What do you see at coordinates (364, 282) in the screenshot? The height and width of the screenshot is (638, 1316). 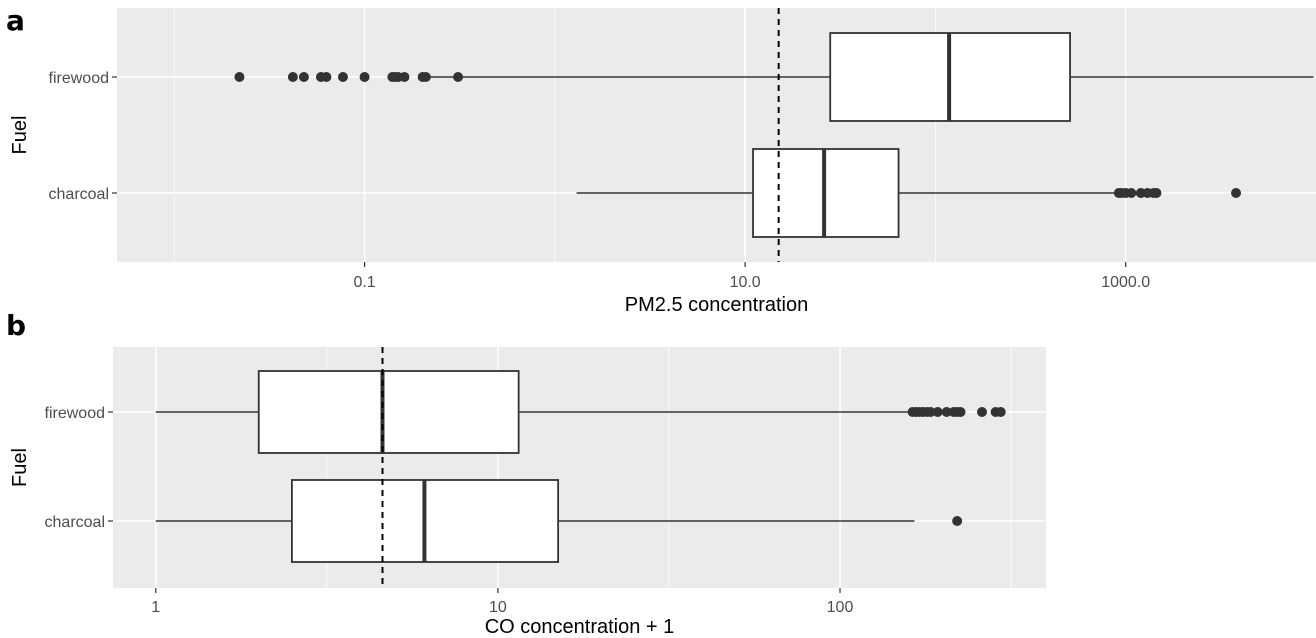 I see `x-tick-label: 0.1` at bounding box center [364, 282].